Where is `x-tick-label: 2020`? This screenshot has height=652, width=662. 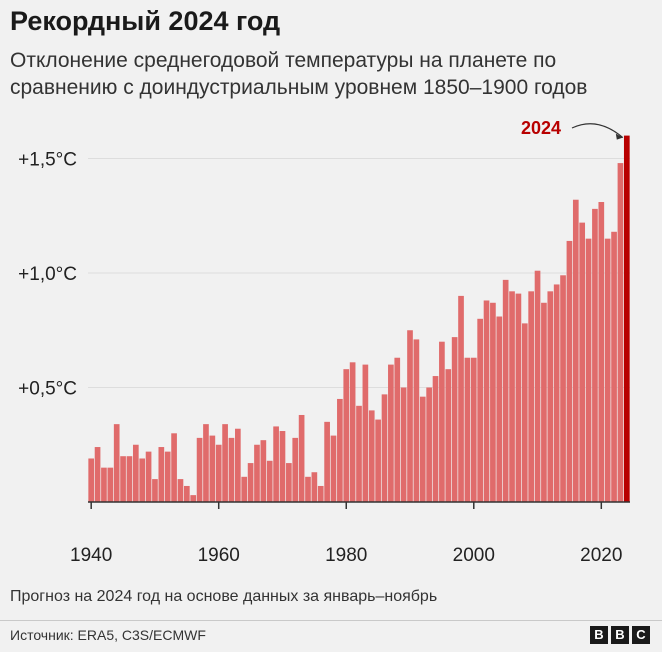 x-tick-label: 2020 is located at coordinates (601, 555).